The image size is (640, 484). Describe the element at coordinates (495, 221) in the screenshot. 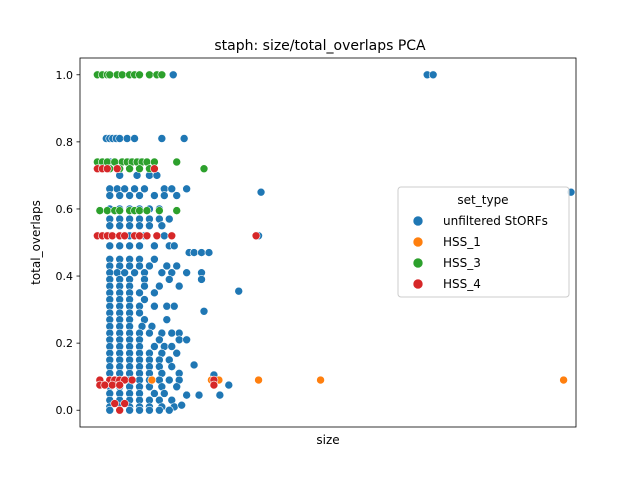

I see `legend-label: unfiltered StORFs` at that location.